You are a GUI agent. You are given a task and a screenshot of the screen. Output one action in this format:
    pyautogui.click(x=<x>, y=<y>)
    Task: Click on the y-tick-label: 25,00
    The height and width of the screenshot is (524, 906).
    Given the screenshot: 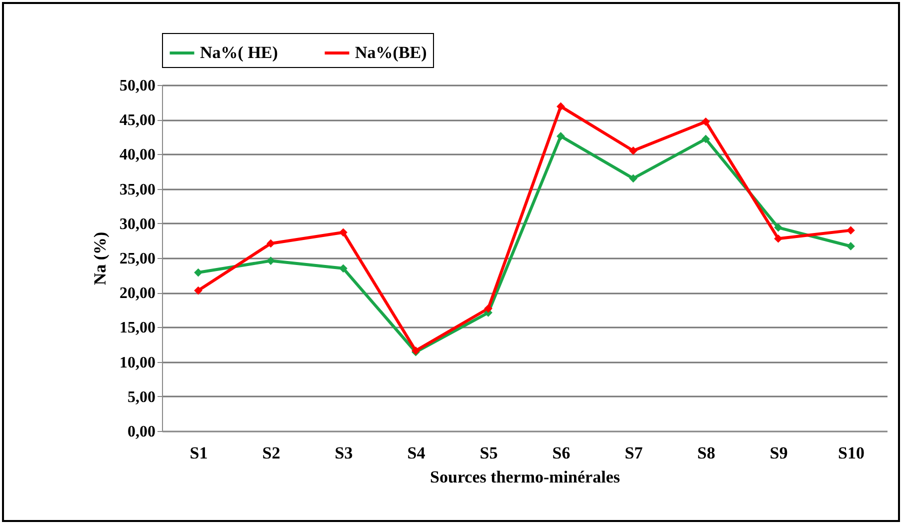 What is the action you would take?
    pyautogui.click(x=138, y=259)
    